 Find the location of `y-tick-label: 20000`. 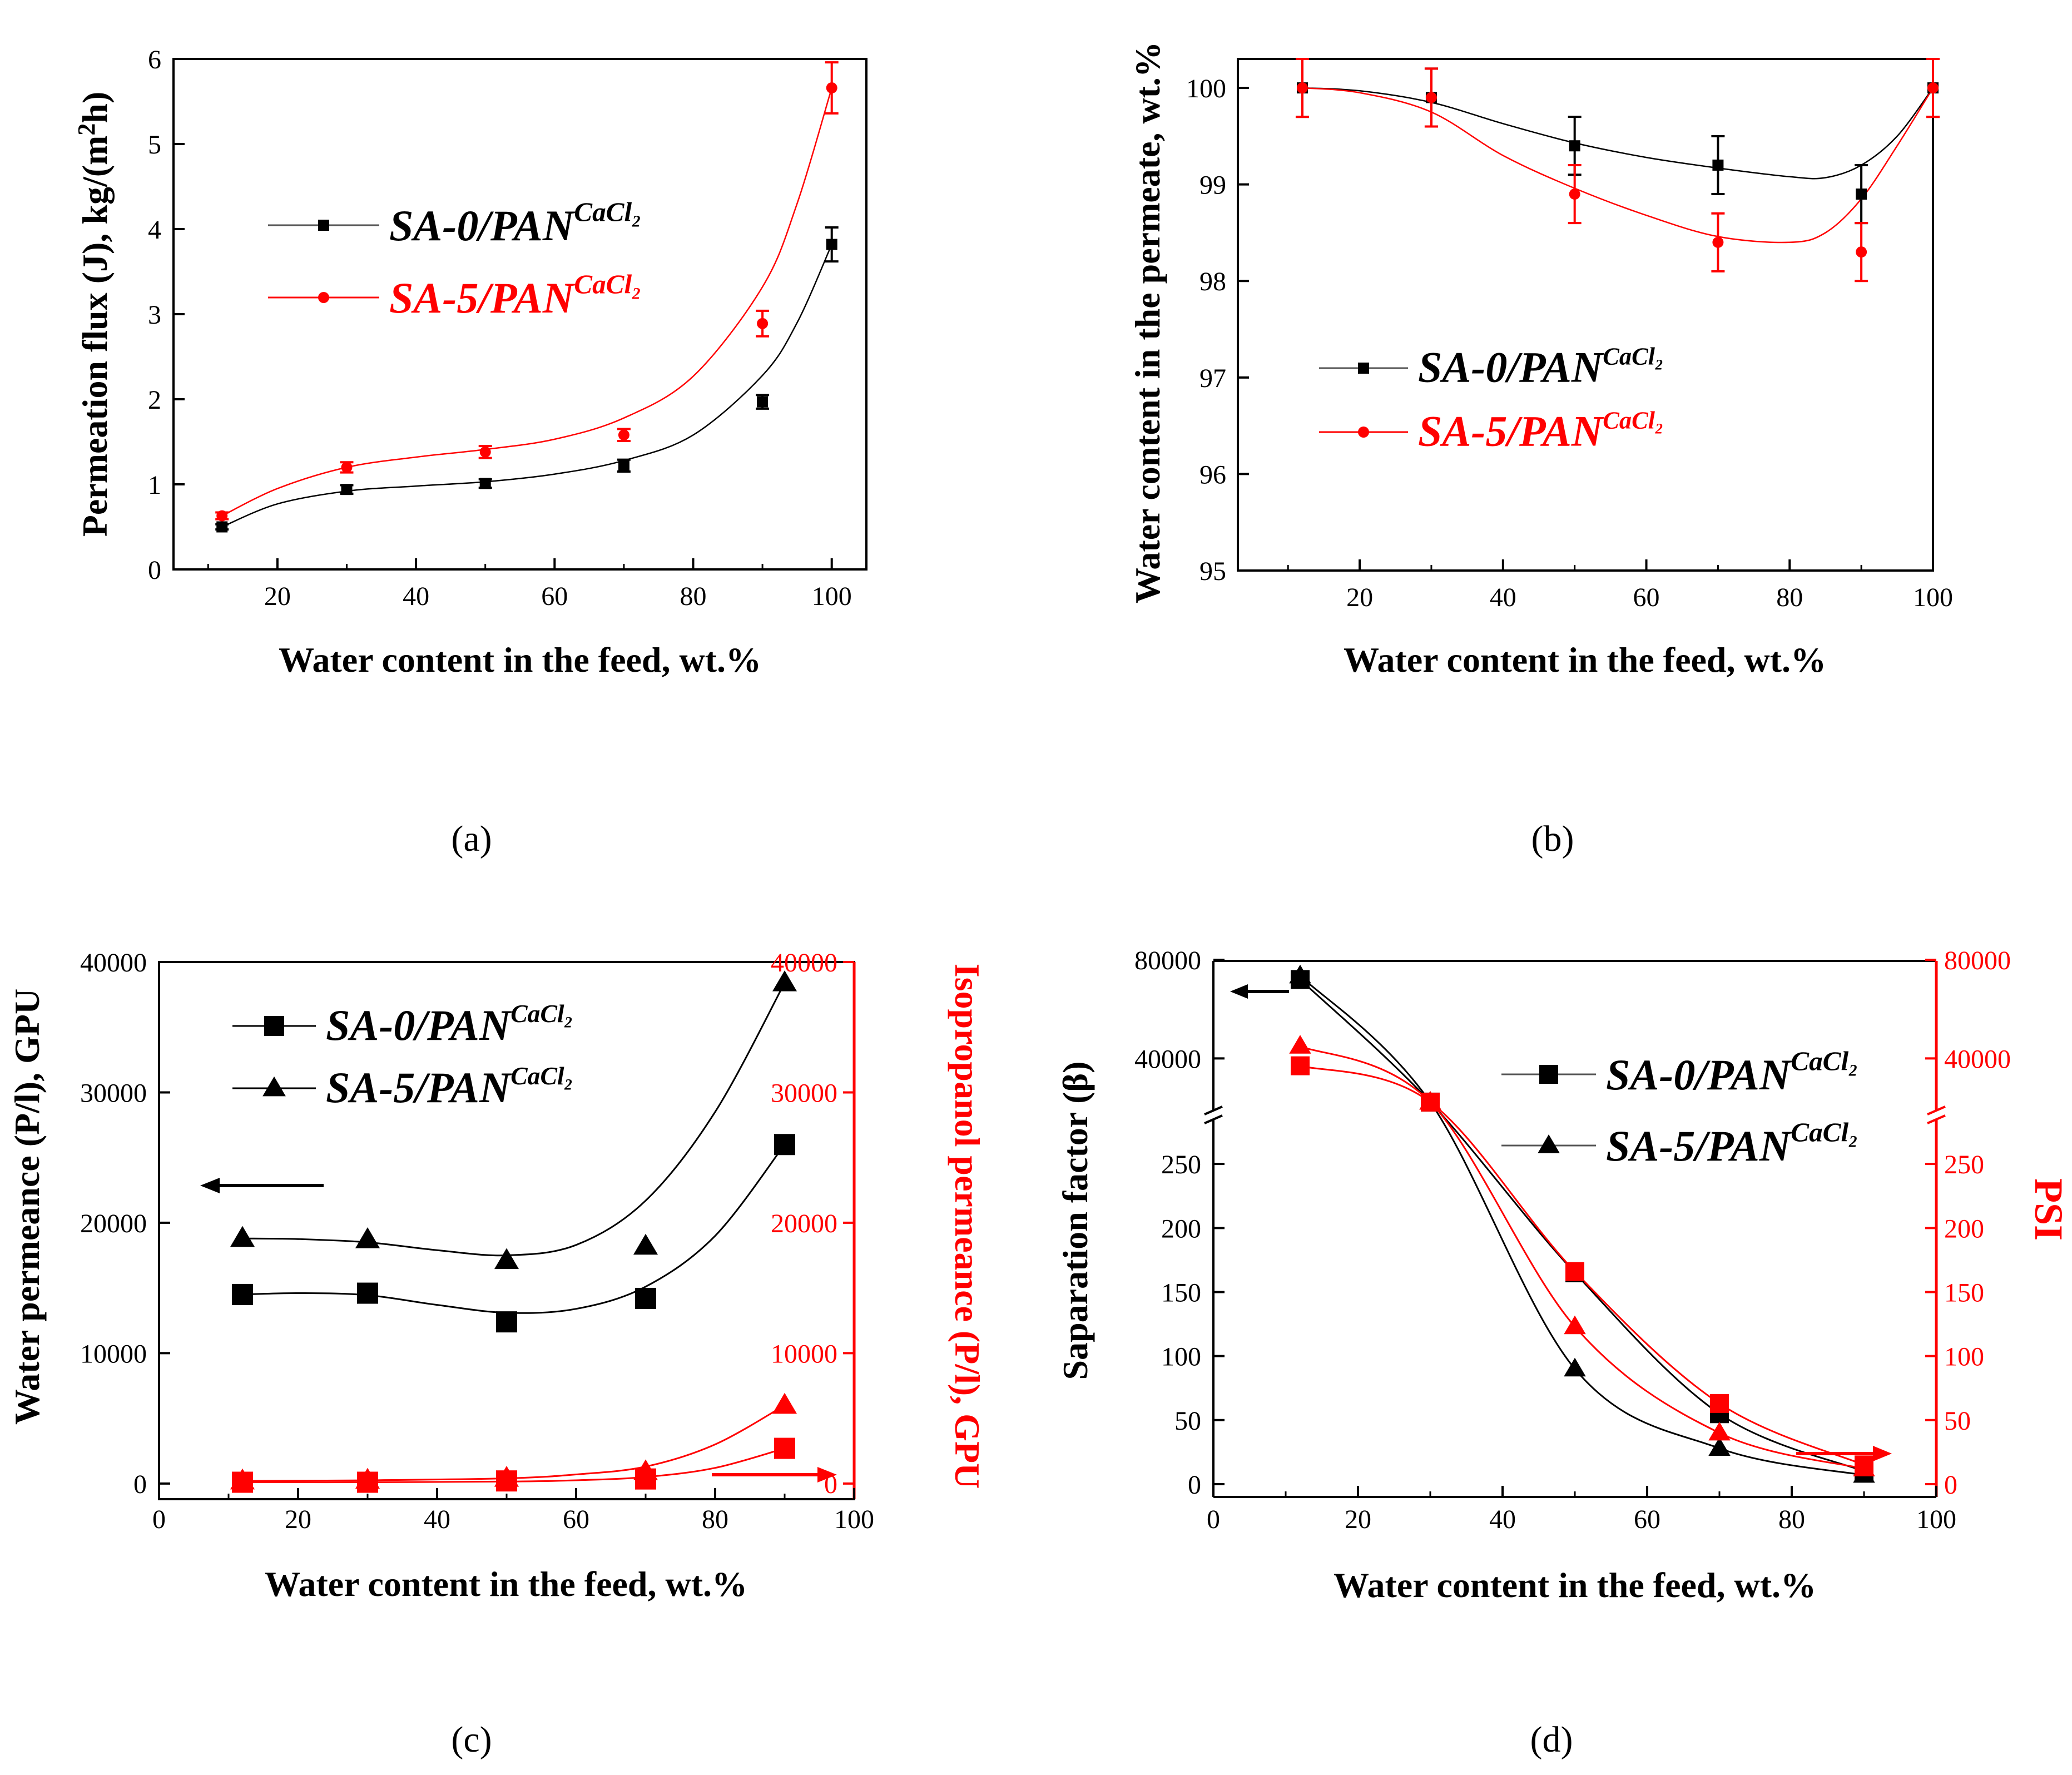

y-tick-label: 20000 is located at coordinates (114, 1223).